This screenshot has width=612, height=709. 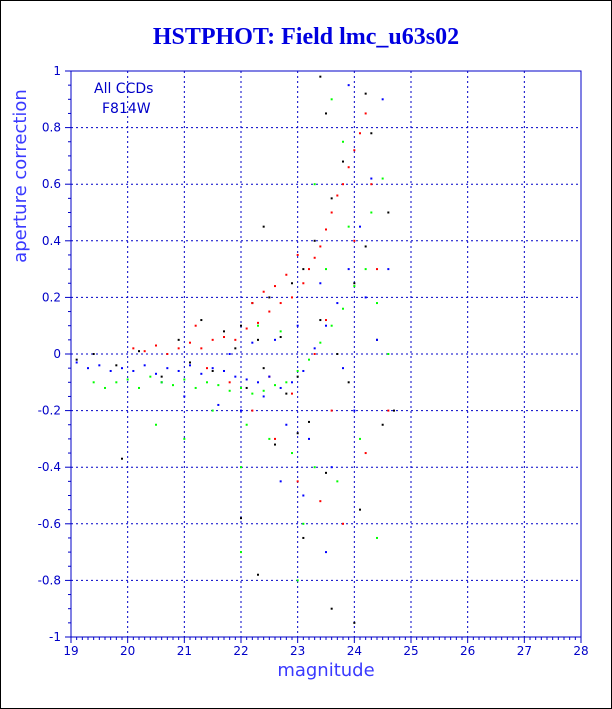 What do you see at coordinates (57, 71) in the screenshot?
I see `y-tick-label: 1` at bounding box center [57, 71].